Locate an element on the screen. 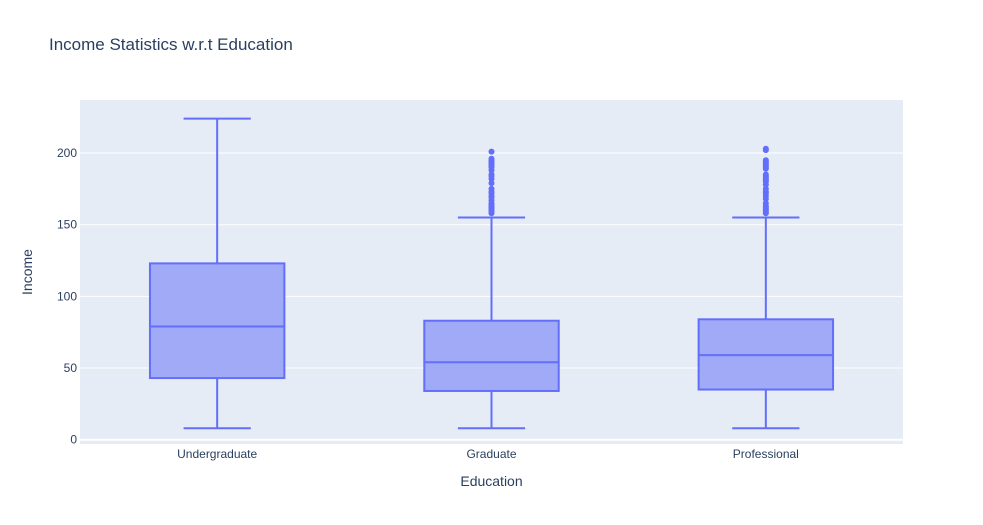 Image resolution: width=983 pixels, height=525 pixels. box-professional is located at coordinates (766, 287).